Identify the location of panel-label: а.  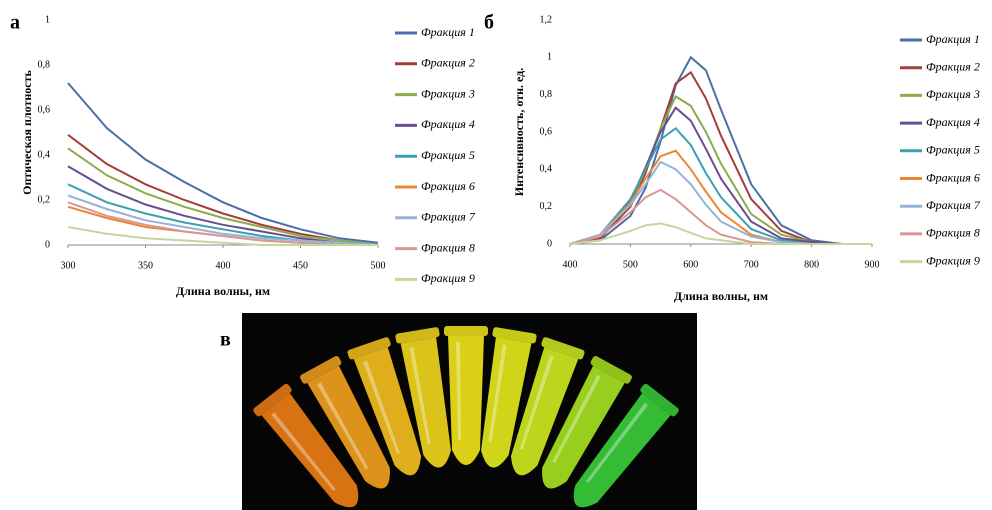
(15, 23).